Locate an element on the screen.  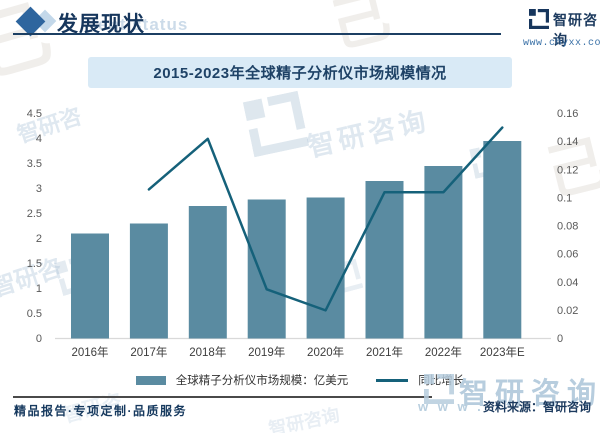
data-source: 资料来源：智研咨询 is located at coordinates (537, 407).